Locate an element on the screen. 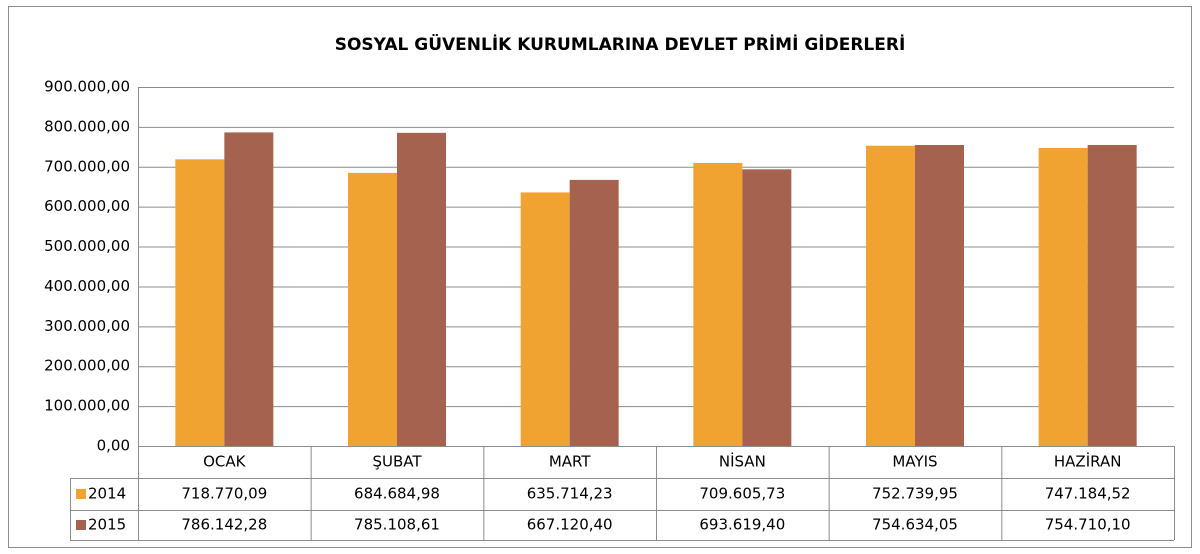 The width and height of the screenshot is (1200, 554). y-tick-label: 200.000,00 is located at coordinates (87, 366).